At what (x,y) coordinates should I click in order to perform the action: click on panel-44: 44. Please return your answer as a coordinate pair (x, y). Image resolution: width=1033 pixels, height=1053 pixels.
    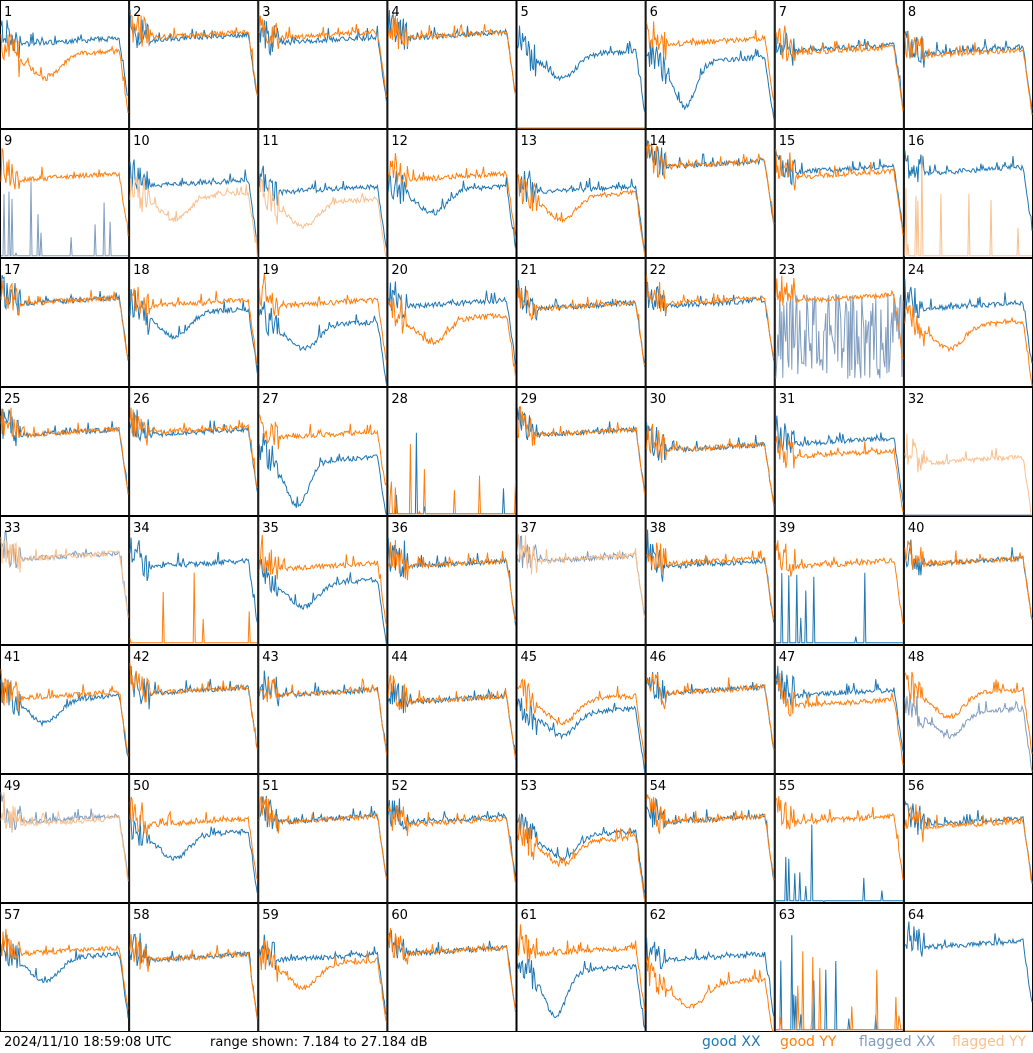
    Looking at the image, I should click on (452, 709).